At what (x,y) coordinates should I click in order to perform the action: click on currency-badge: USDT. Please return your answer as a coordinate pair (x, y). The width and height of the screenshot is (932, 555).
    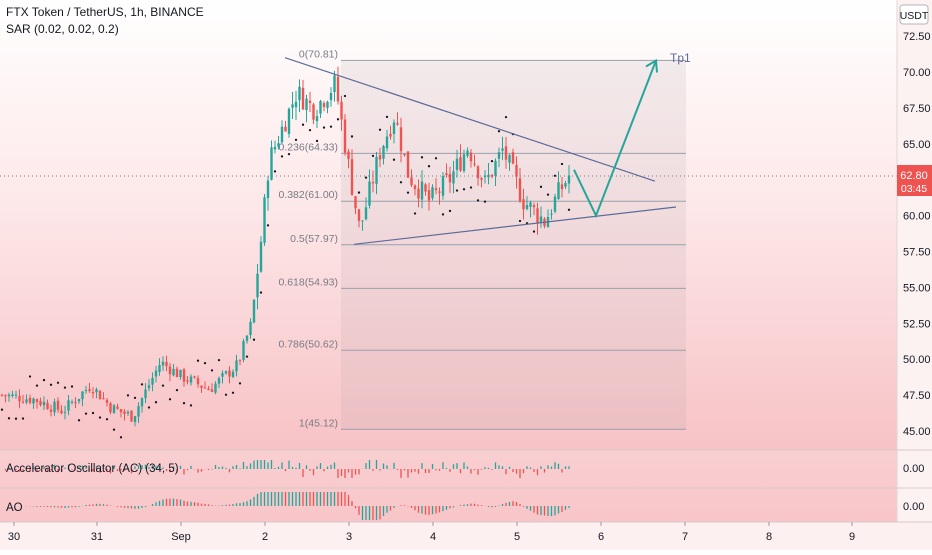
    Looking at the image, I should click on (914, 14).